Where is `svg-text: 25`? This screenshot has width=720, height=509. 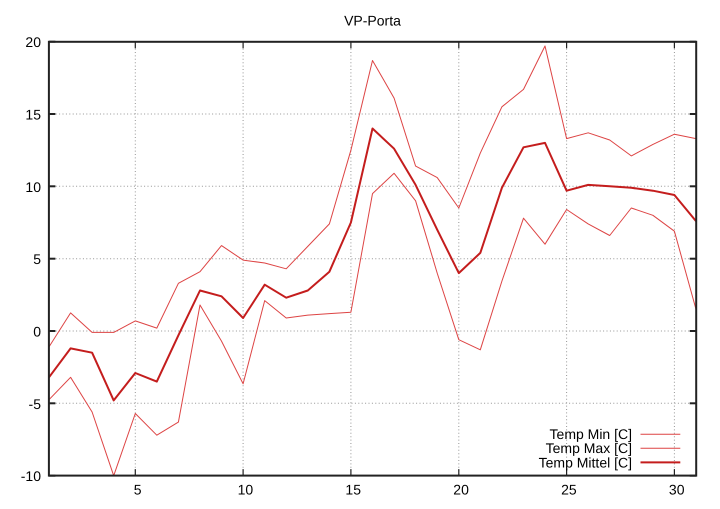 svg-text: 25 is located at coordinates (569, 490).